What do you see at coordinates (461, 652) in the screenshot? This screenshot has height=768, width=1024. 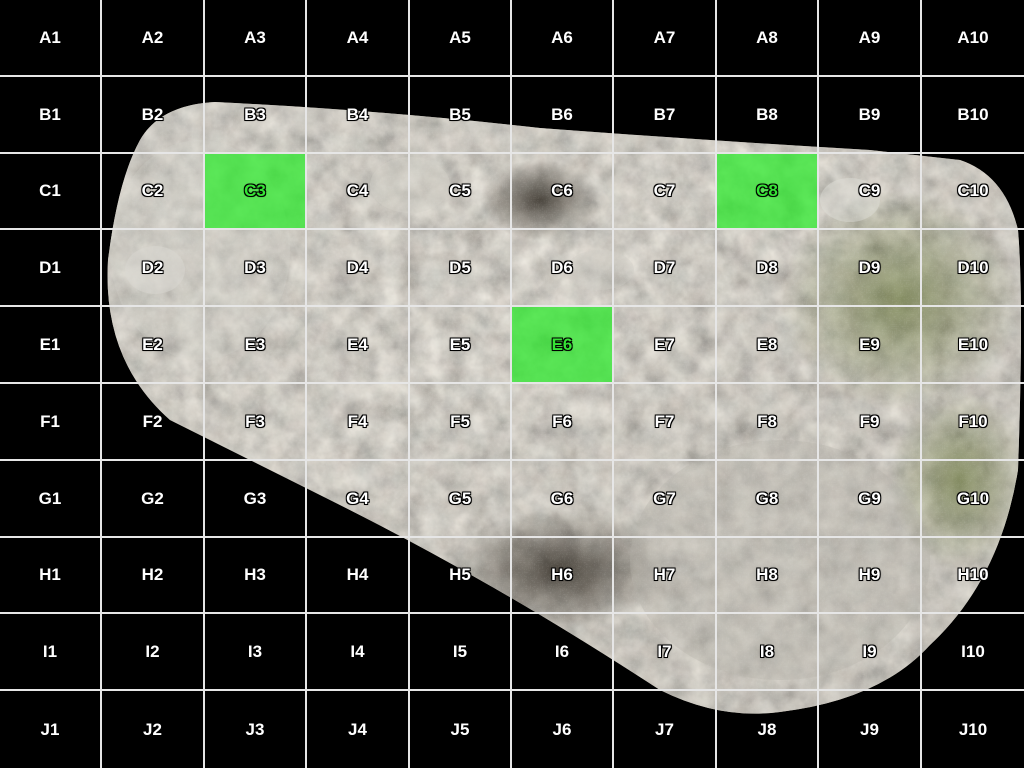 I see `grid-cell-i5: I5` at bounding box center [461, 652].